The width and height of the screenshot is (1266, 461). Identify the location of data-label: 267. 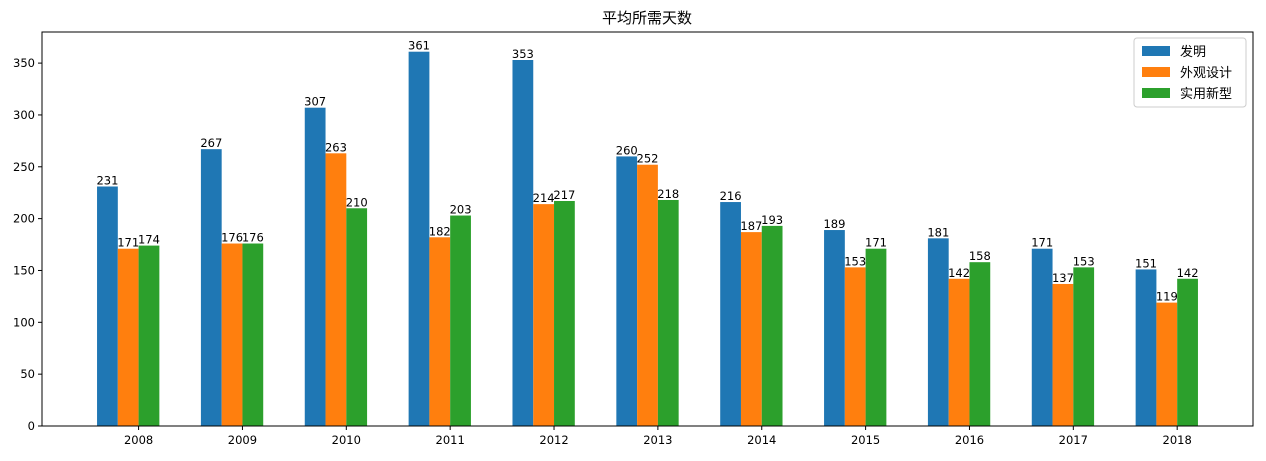
(211, 143).